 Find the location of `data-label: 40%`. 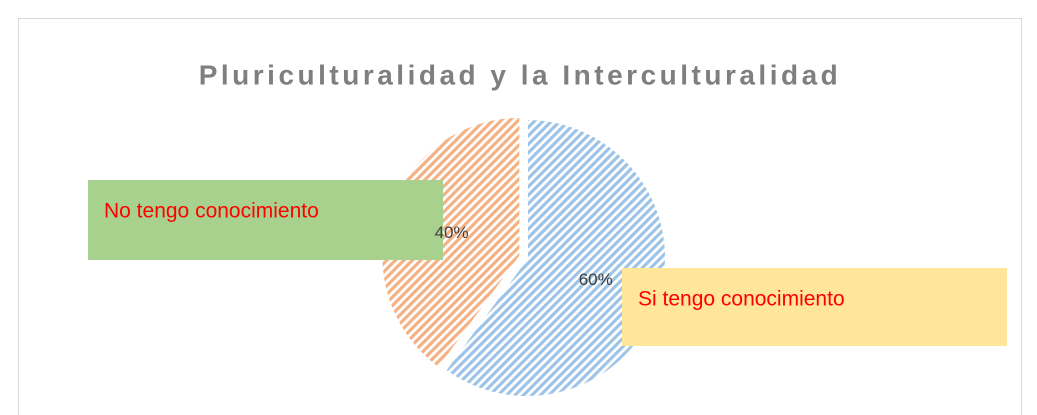

data-label: 40% is located at coordinates (452, 232).